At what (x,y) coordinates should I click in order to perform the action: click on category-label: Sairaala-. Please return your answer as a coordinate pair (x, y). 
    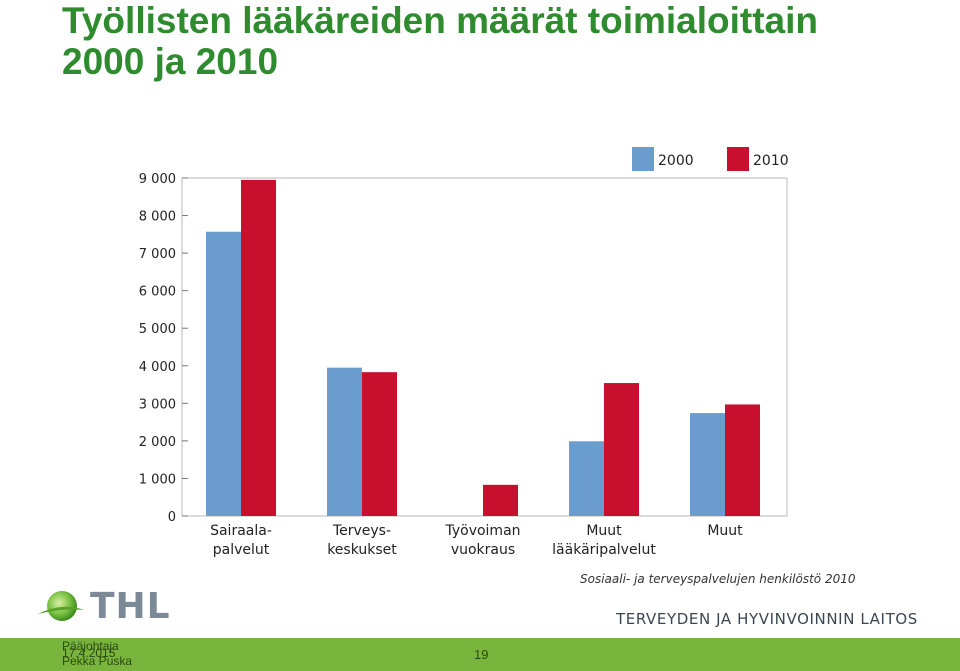
    Looking at the image, I should click on (241, 531).